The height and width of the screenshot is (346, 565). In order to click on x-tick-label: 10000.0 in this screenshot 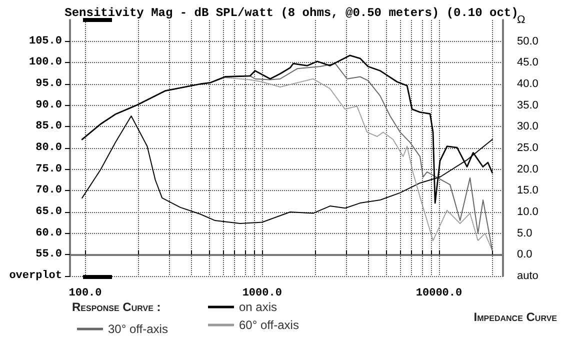, I will do `click(439, 294)`.